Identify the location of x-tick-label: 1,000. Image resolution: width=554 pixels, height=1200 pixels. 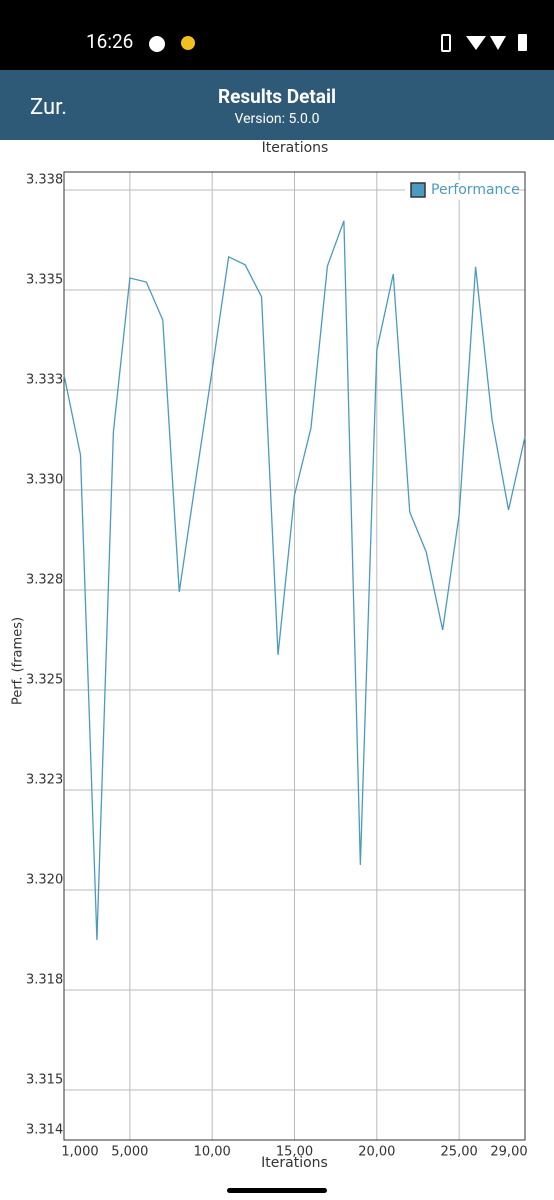
(79, 1152).